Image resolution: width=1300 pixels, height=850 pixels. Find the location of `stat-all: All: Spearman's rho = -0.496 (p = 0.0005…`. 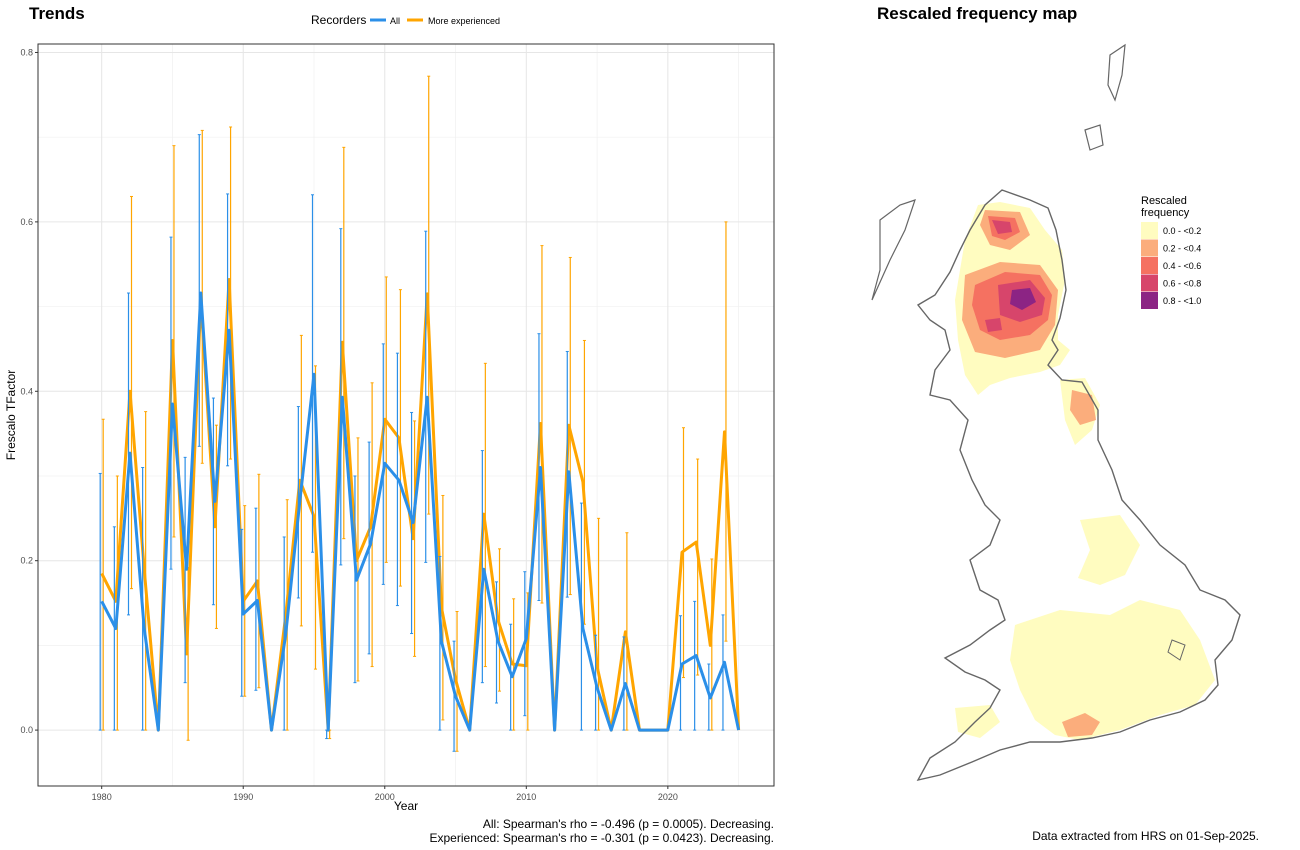

stat-all: All: Spearman's rho = -0.496 (p = 0.0005… is located at coordinates (628, 824).